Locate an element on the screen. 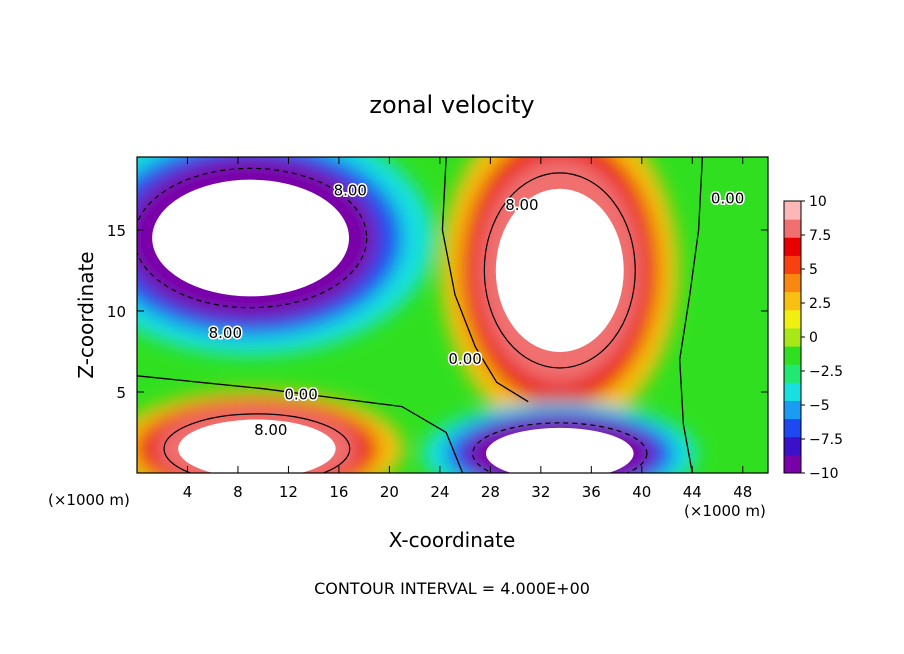  y-tick-label-2: 15 is located at coordinates (116, 231).